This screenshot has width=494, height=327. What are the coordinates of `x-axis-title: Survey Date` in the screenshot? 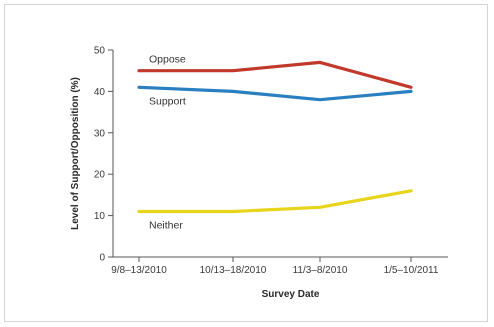 It's located at (291, 294).